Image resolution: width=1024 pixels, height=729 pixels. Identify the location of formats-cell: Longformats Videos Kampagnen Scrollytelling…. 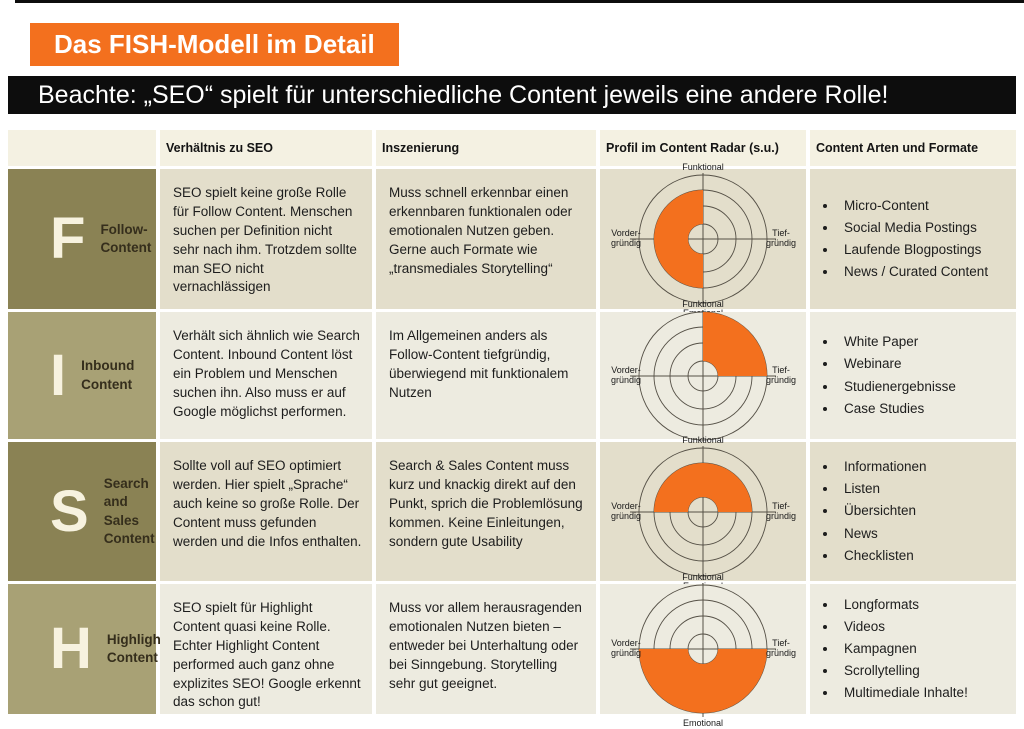
(913, 649).